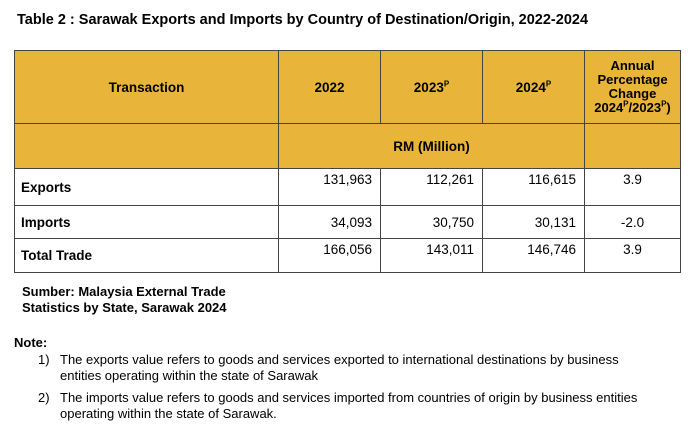  I want to click on unit-row: RM (Million), so click(347, 146).